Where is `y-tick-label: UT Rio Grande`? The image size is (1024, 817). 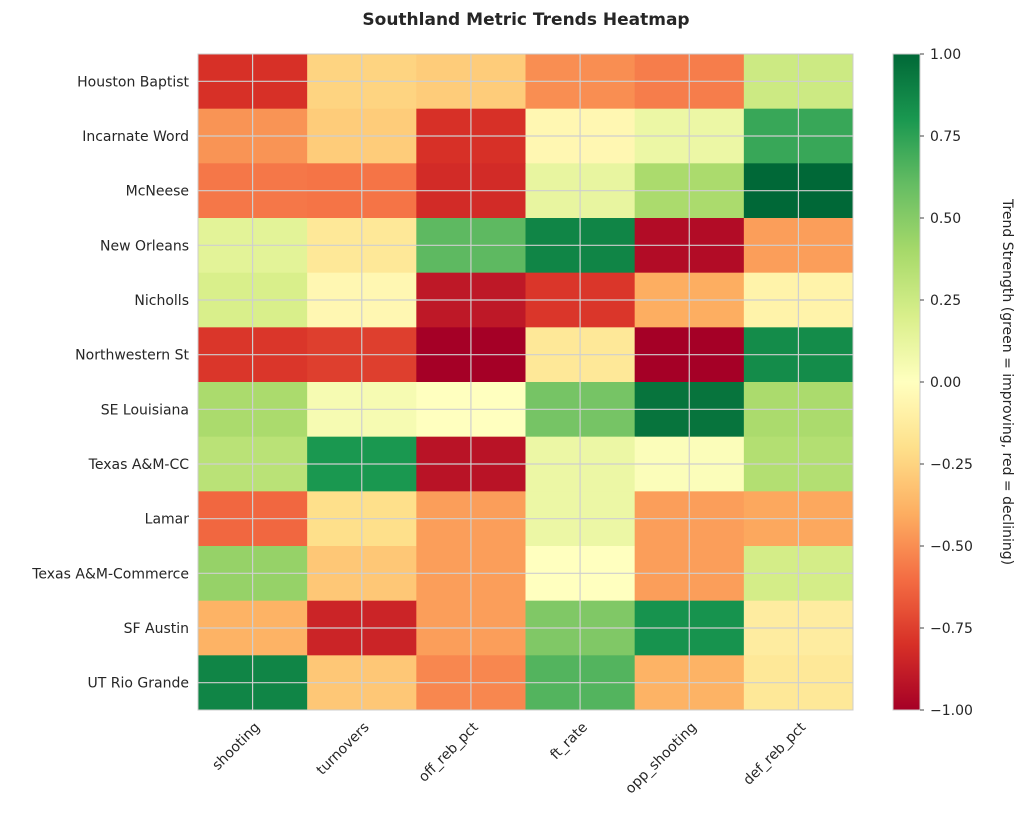
y-tick-label: UT Rio Grande is located at coordinates (138, 684).